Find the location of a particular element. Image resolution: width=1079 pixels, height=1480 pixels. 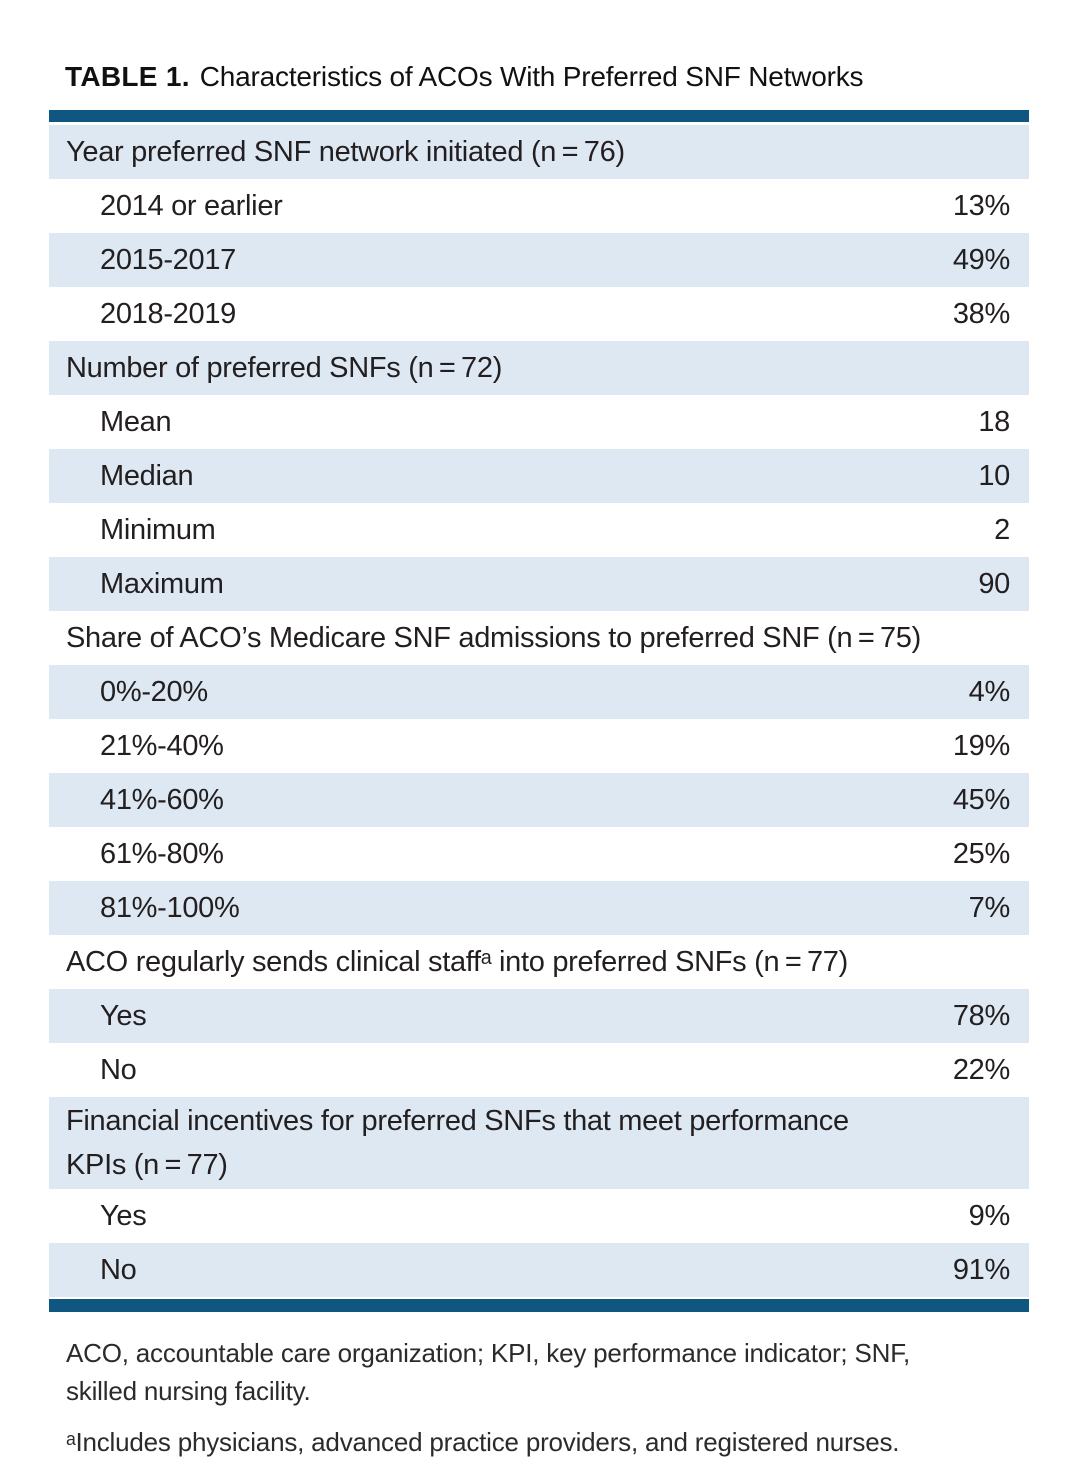

row-value: 13% is located at coordinates (981, 206).